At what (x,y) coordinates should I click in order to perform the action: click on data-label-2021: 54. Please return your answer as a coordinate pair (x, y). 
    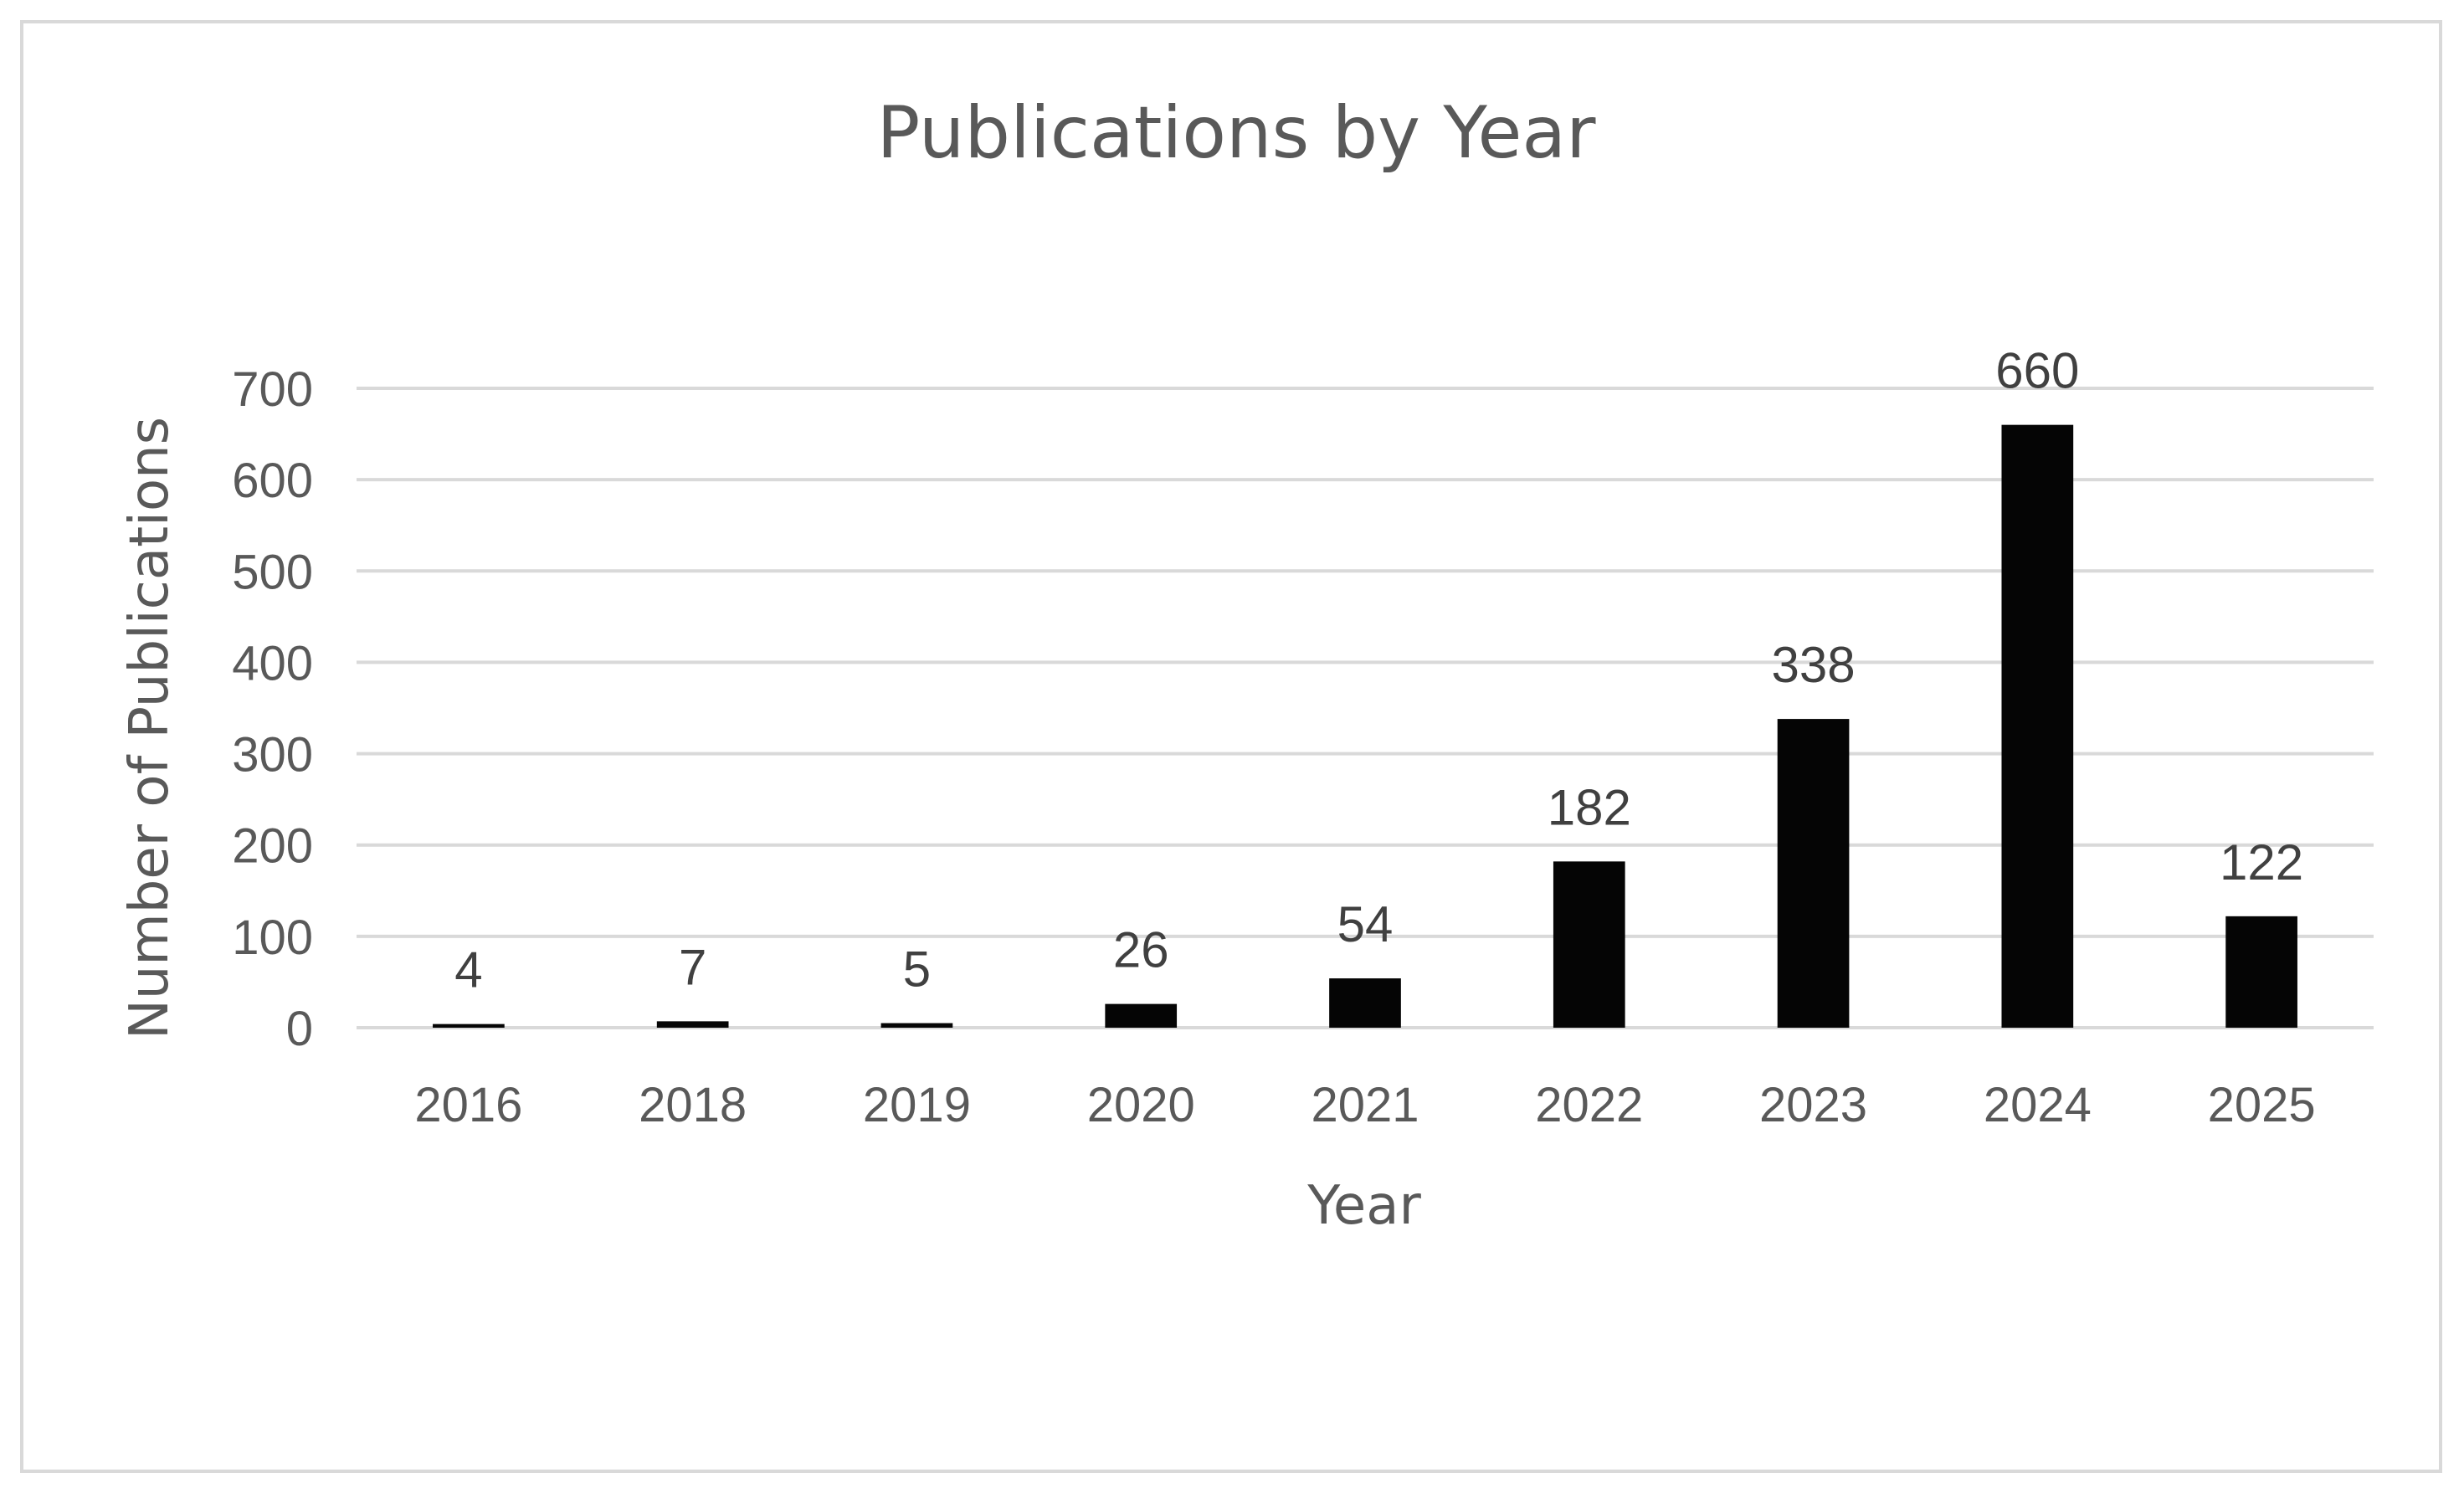
    Looking at the image, I should click on (1365, 924).